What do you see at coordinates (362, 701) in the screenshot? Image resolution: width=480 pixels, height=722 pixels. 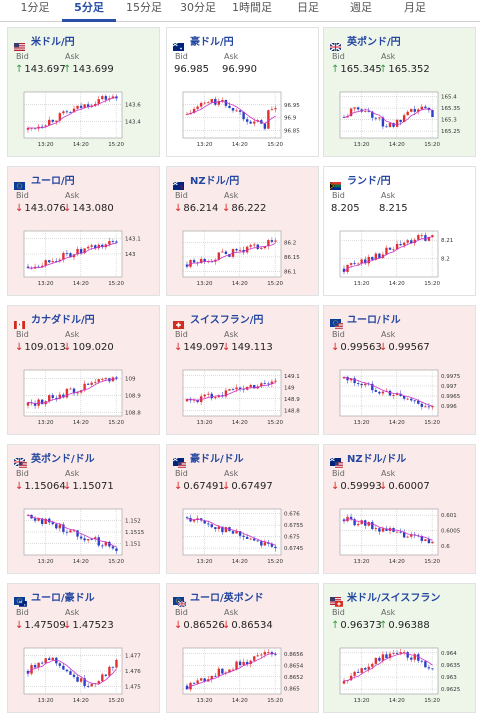 I see `x-tick-label: 13:20` at bounding box center [362, 701].